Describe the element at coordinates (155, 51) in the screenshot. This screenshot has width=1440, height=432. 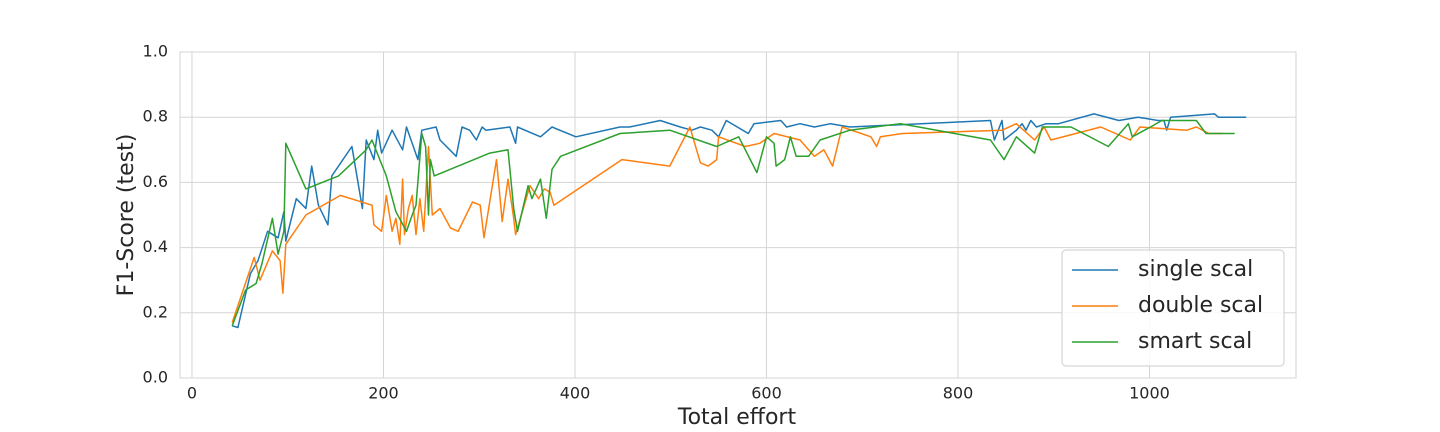
I see `y-tick-label: 1.0` at that location.